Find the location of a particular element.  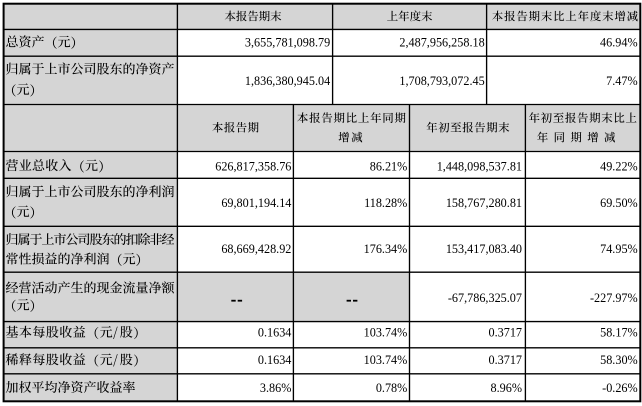

svg-text: 118.28% is located at coordinates (385, 203).